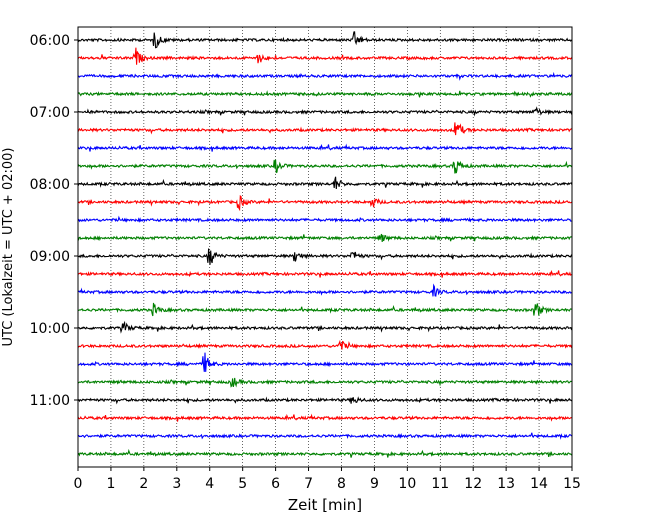  I want to click on x-tick-label: 14, so click(539, 484).